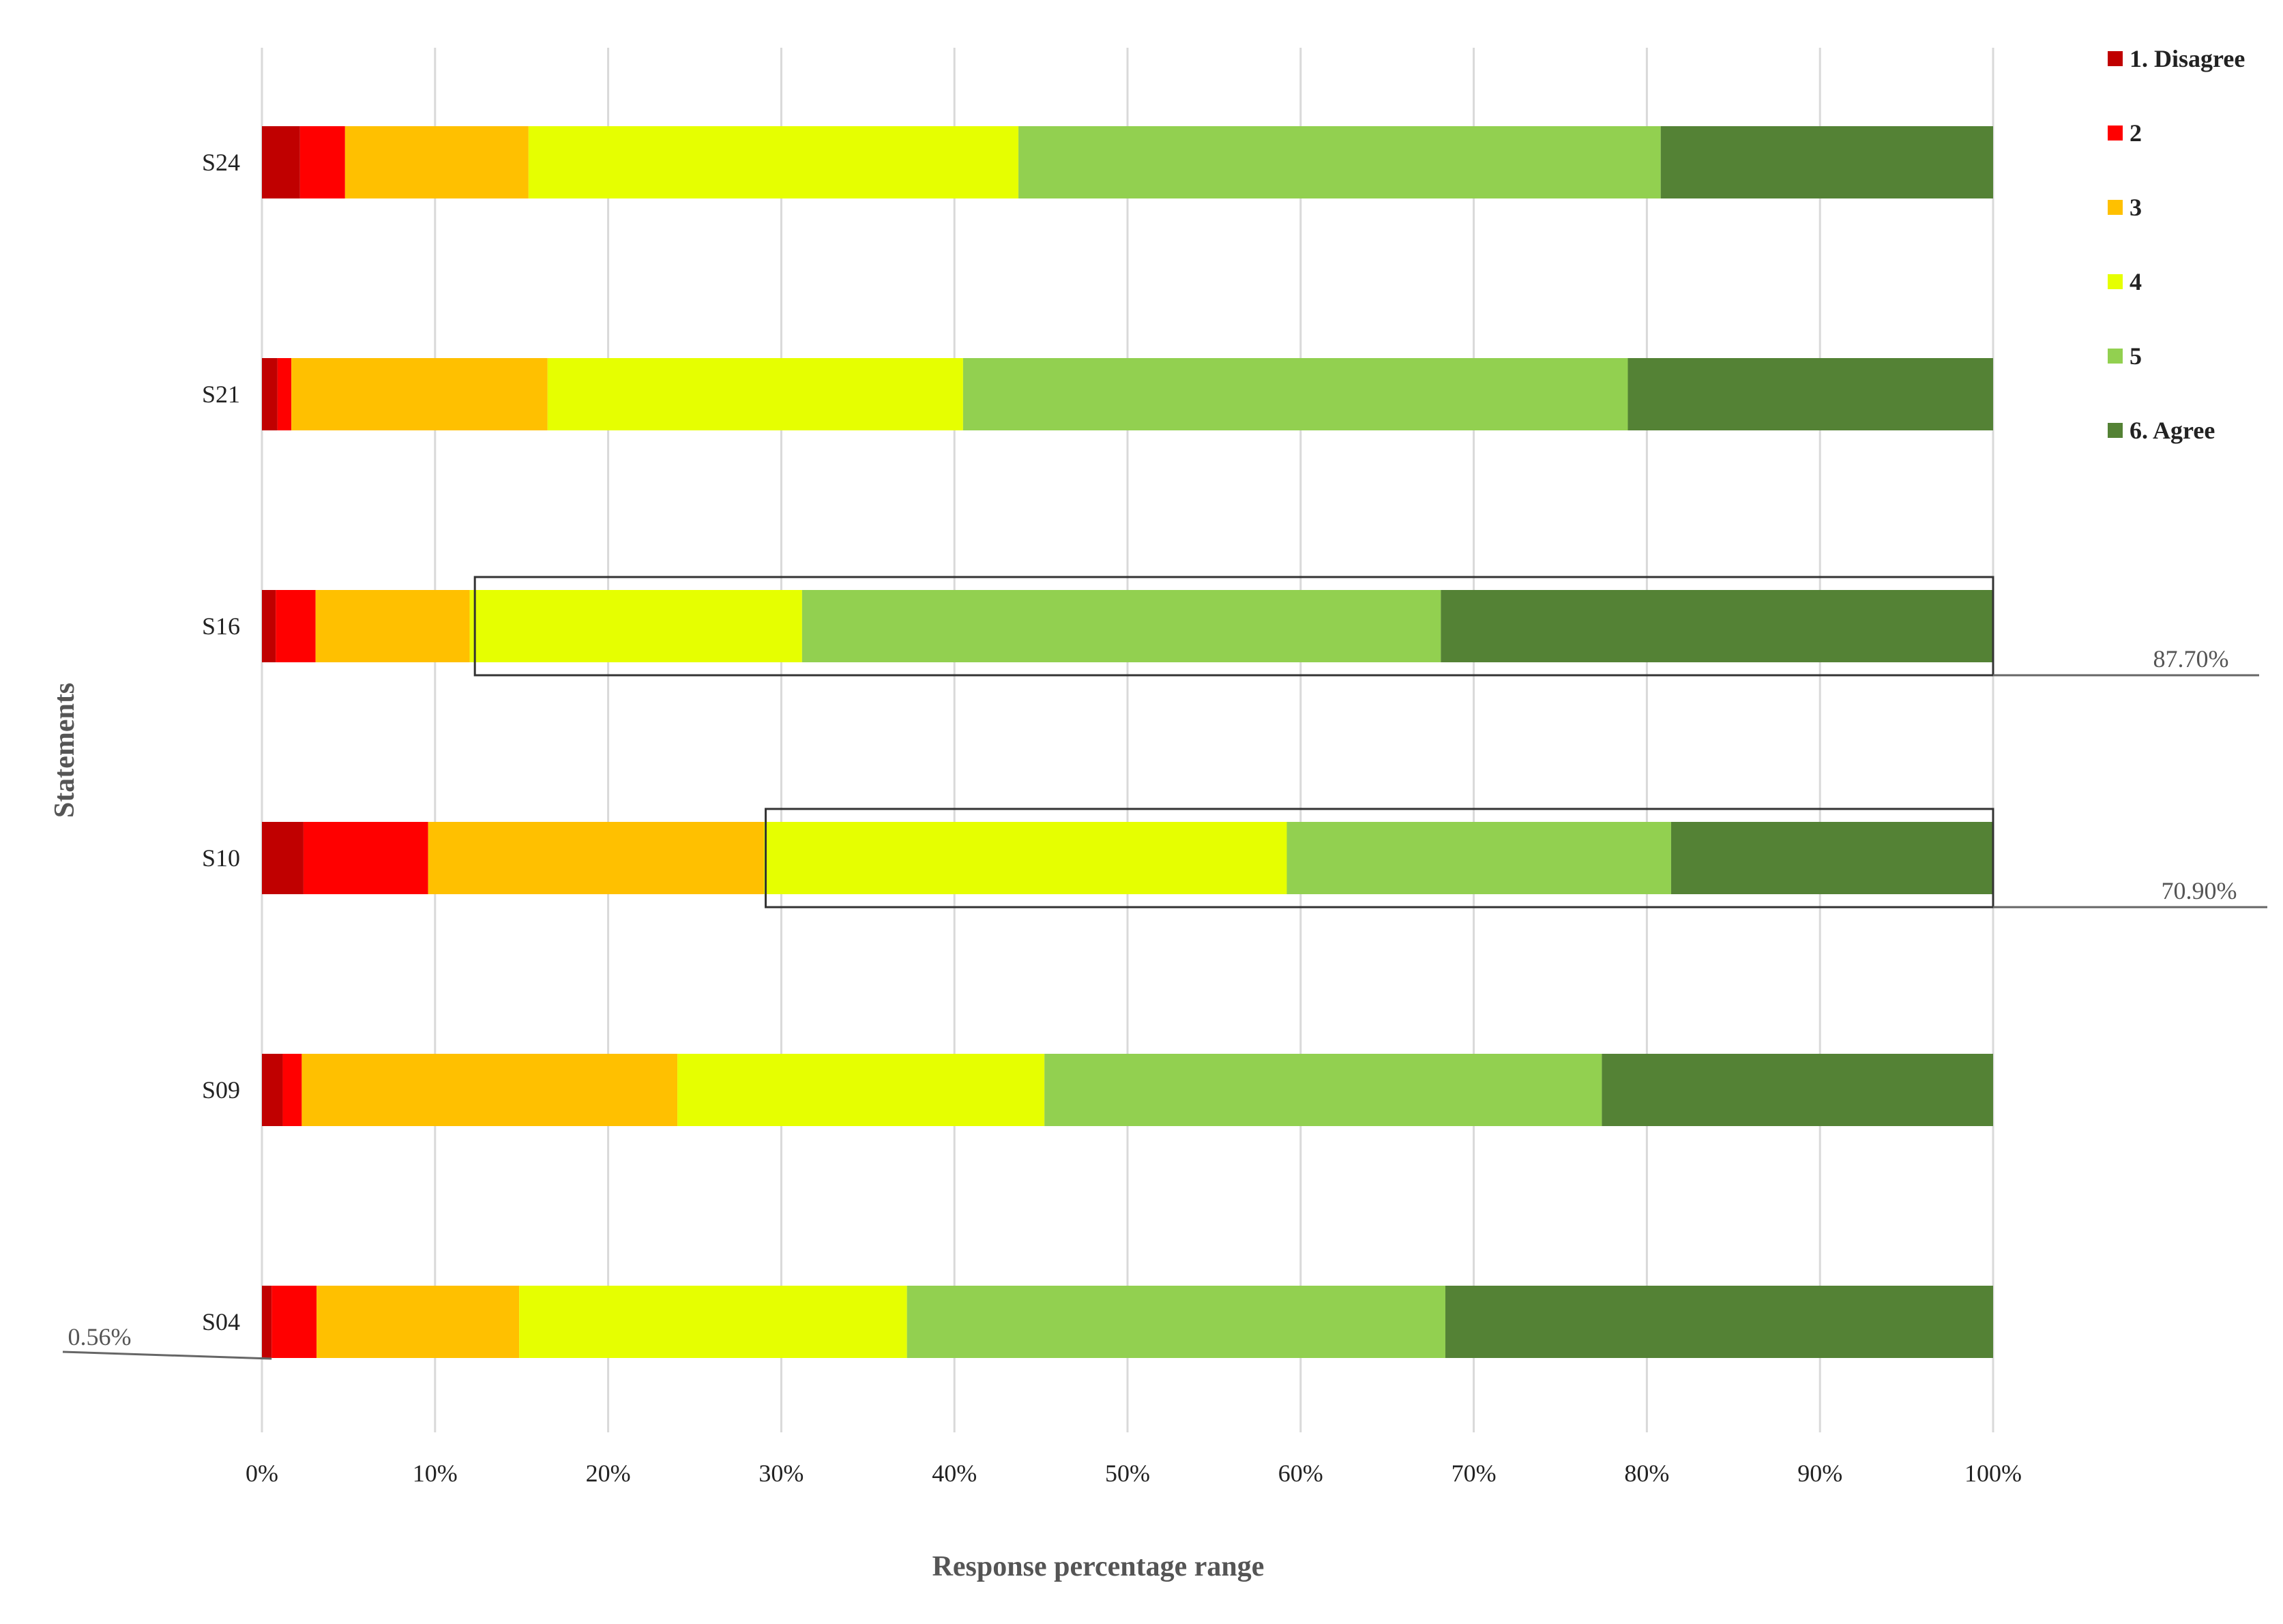 Image resolution: width=2283 pixels, height=1624 pixels. Describe the element at coordinates (1300, 1473) in the screenshot. I see `x-tick-label: 60%` at that location.